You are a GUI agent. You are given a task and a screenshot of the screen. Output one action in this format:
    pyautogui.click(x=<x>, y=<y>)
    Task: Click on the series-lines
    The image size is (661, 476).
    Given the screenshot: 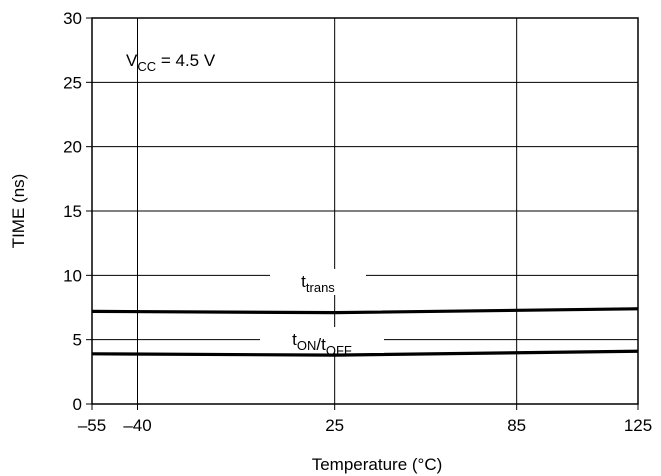 What is the action you would take?
    pyautogui.click(x=365, y=332)
    